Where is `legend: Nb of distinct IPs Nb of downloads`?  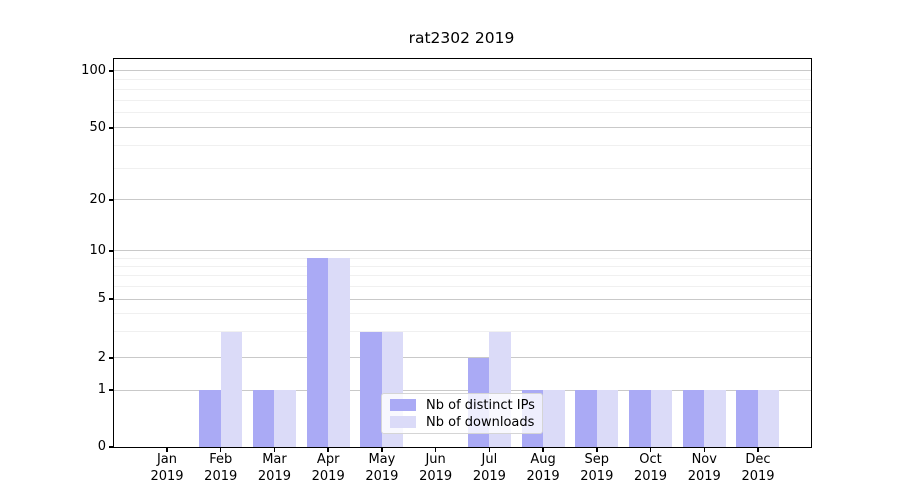
legend: Nb of distinct IPs Nb of downloads is located at coordinates (462, 413).